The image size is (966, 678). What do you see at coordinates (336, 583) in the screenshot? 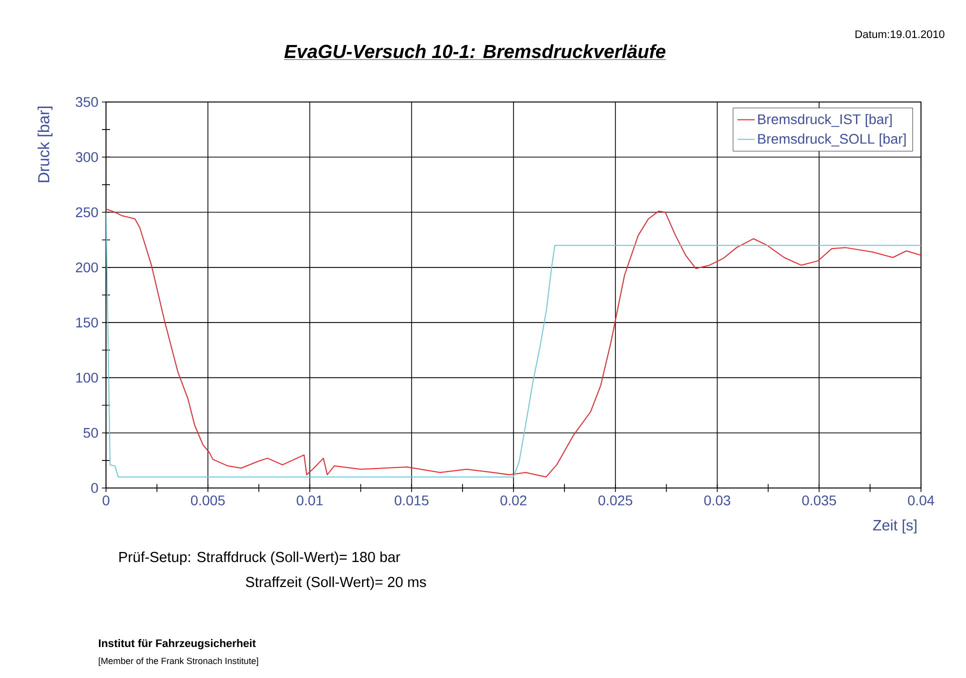
I see `text: Straffzeit (Soll-Wert)= 20 ms` at bounding box center [336, 583].